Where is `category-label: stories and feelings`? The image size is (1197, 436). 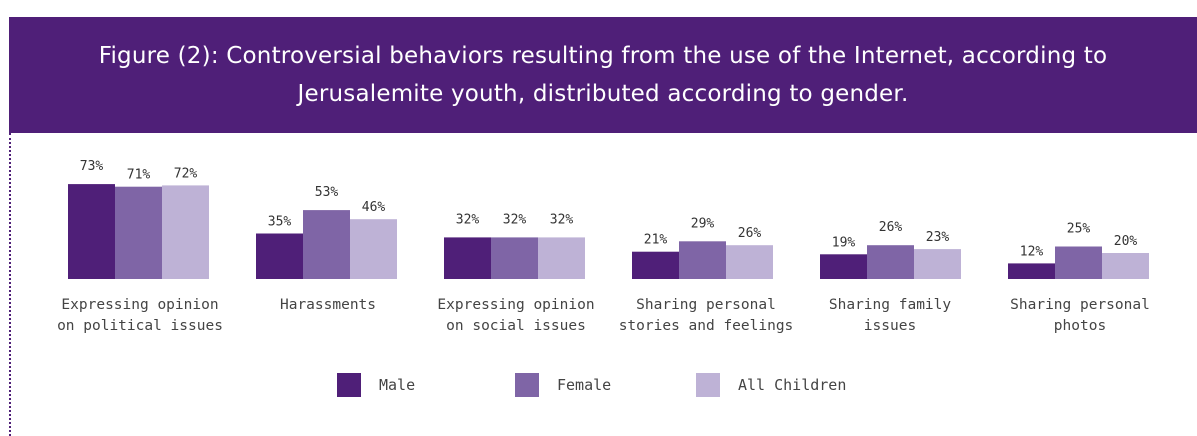
category-label: stories and feelings is located at coordinates (706, 326).